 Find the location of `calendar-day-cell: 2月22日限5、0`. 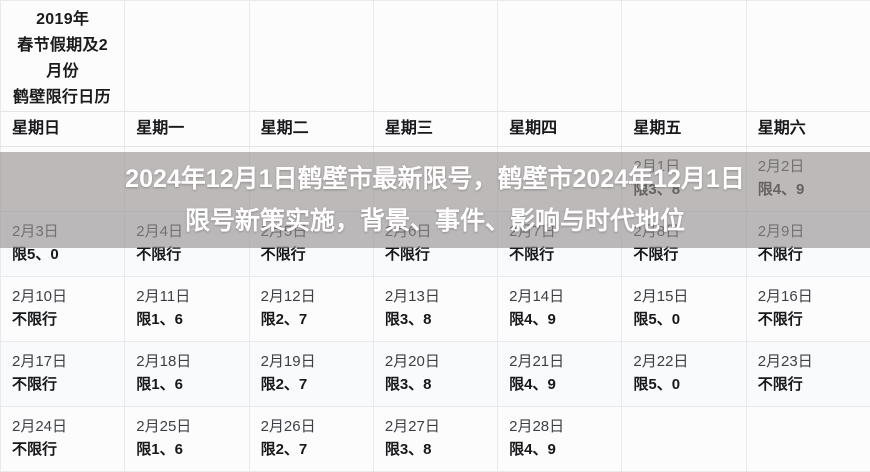

calendar-day-cell: 2月22日限5、0 is located at coordinates (683, 369).